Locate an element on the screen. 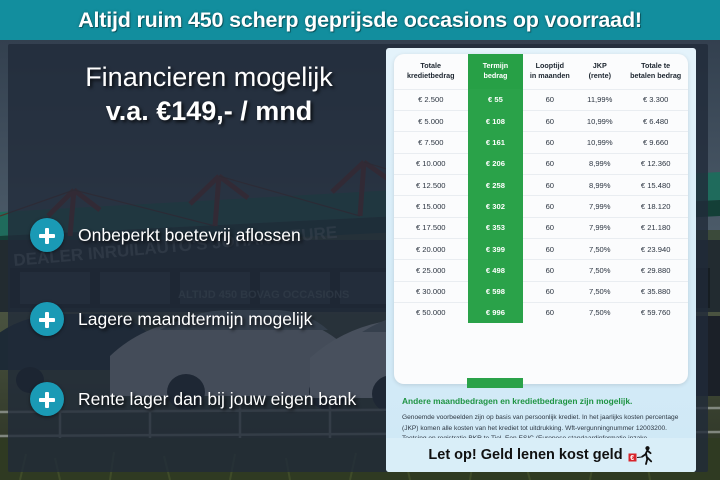 The image size is (720, 480). column-header-jkp: JKP (rente) is located at coordinates (599, 71).